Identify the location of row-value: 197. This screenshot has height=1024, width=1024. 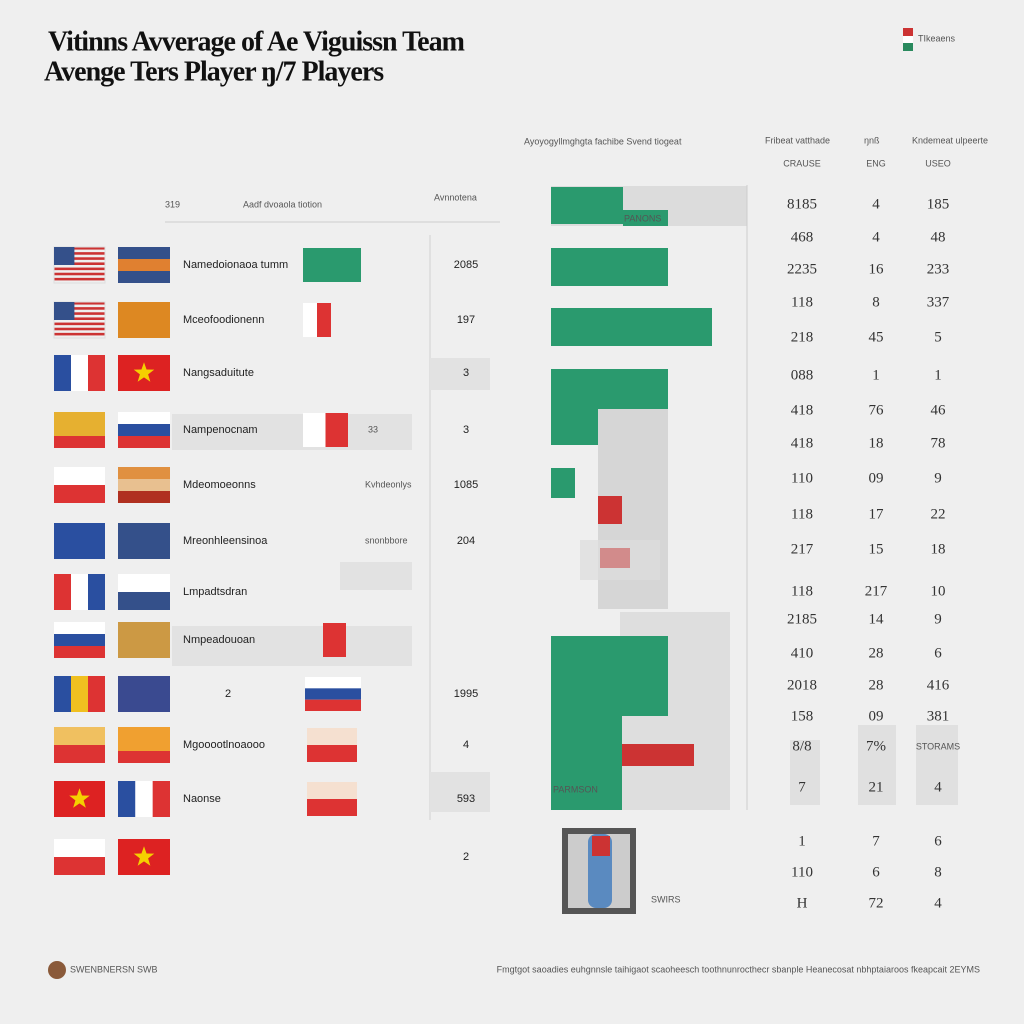
(466, 320).